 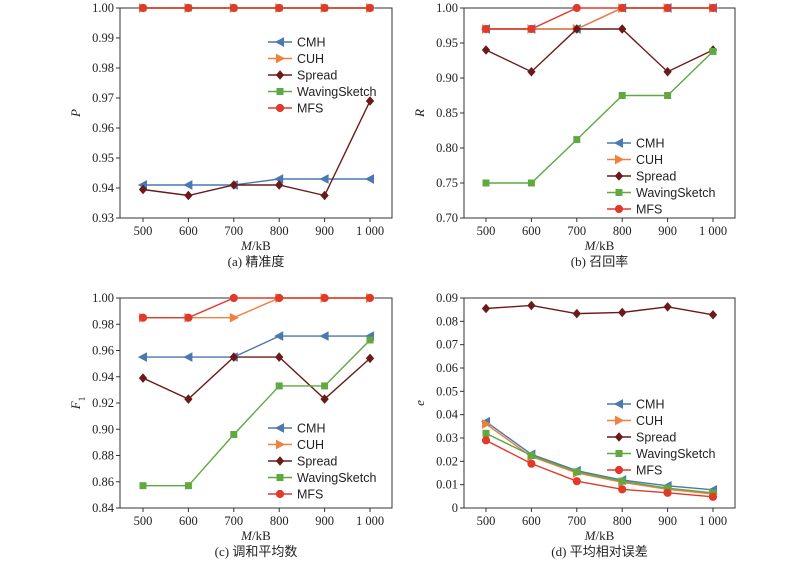 I want to click on y-tick-label: 0.94, so click(x=103, y=188).